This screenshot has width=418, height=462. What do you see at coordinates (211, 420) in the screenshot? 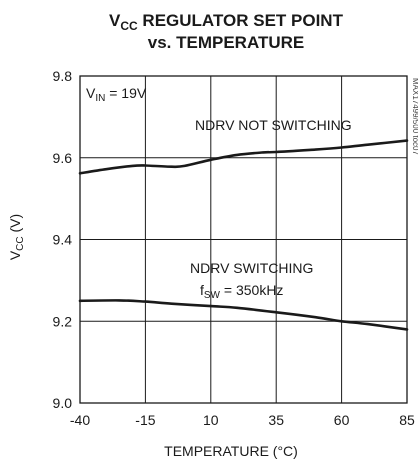
I see `x-tick-label: 10` at bounding box center [211, 420].